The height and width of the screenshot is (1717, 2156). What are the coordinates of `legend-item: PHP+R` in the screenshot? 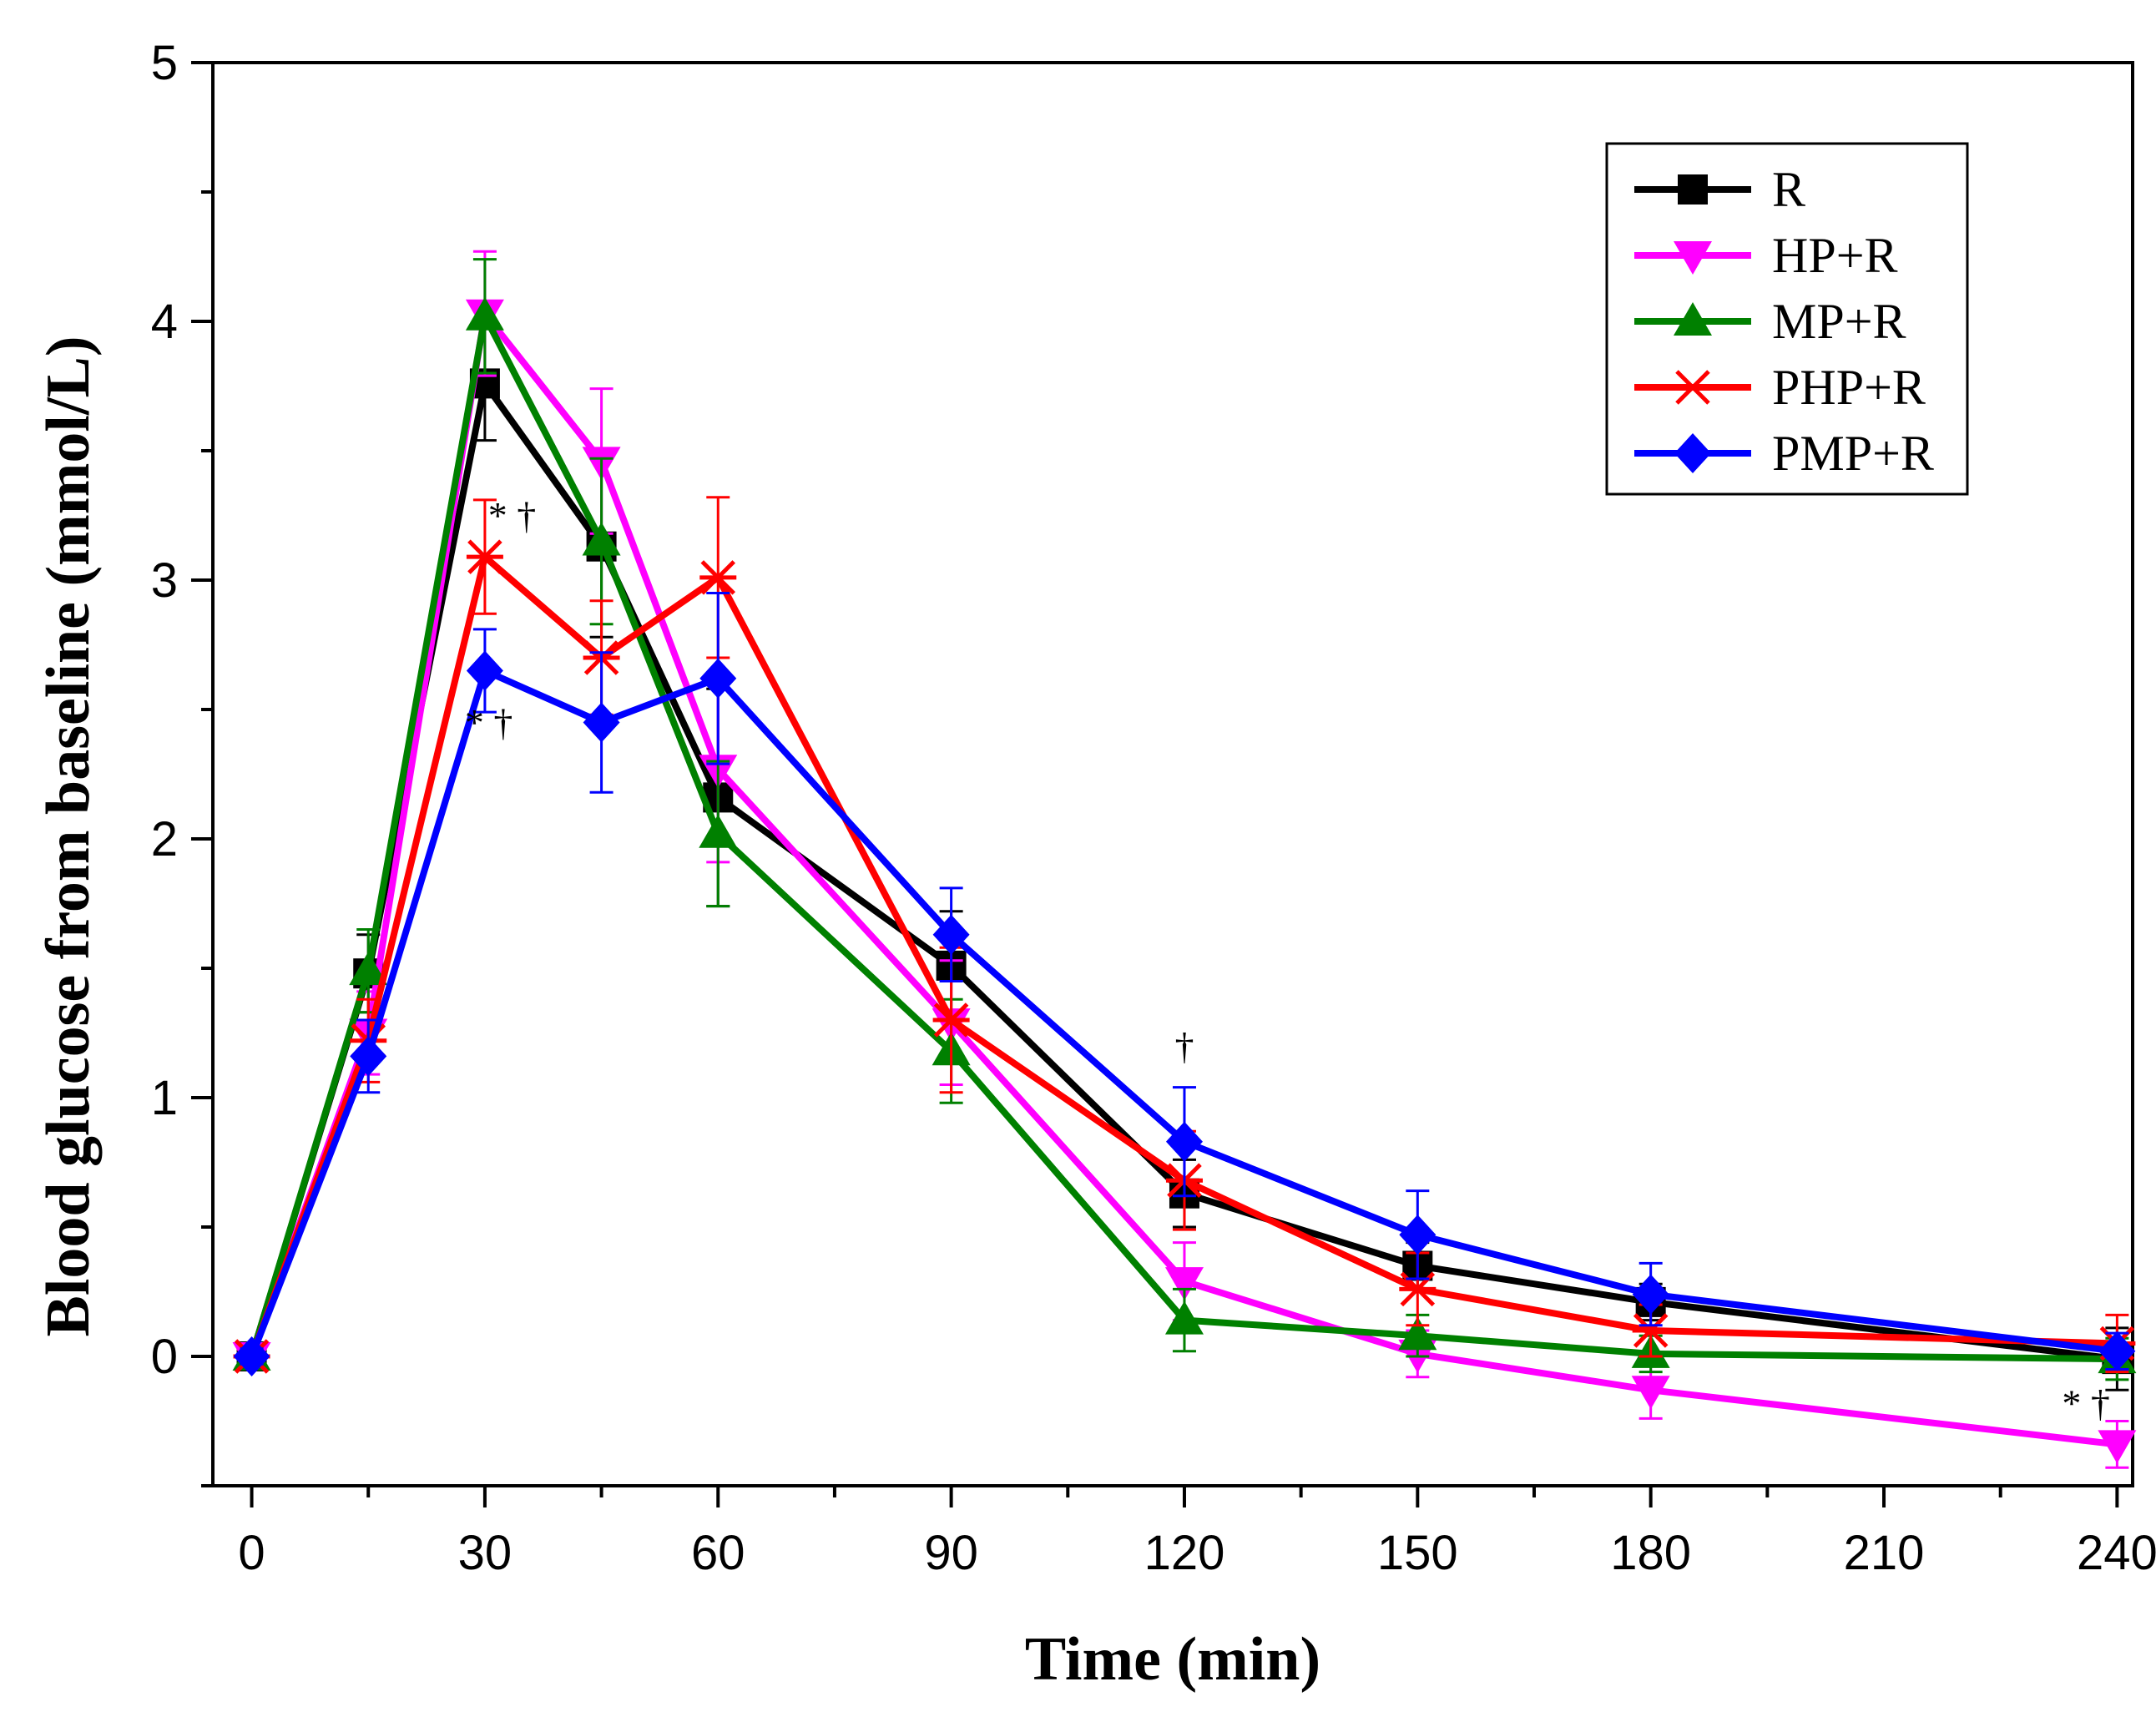 It's located at (1780, 387).